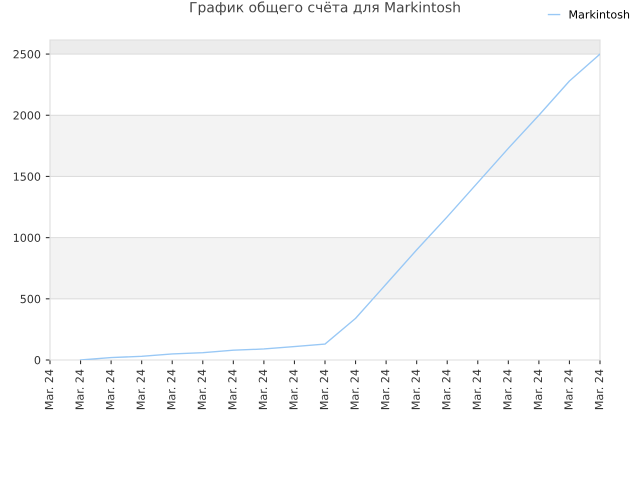 This screenshot has height=480, width=640. What do you see at coordinates (27, 176) in the screenshot?
I see `y-tick-label: 1500` at bounding box center [27, 176].